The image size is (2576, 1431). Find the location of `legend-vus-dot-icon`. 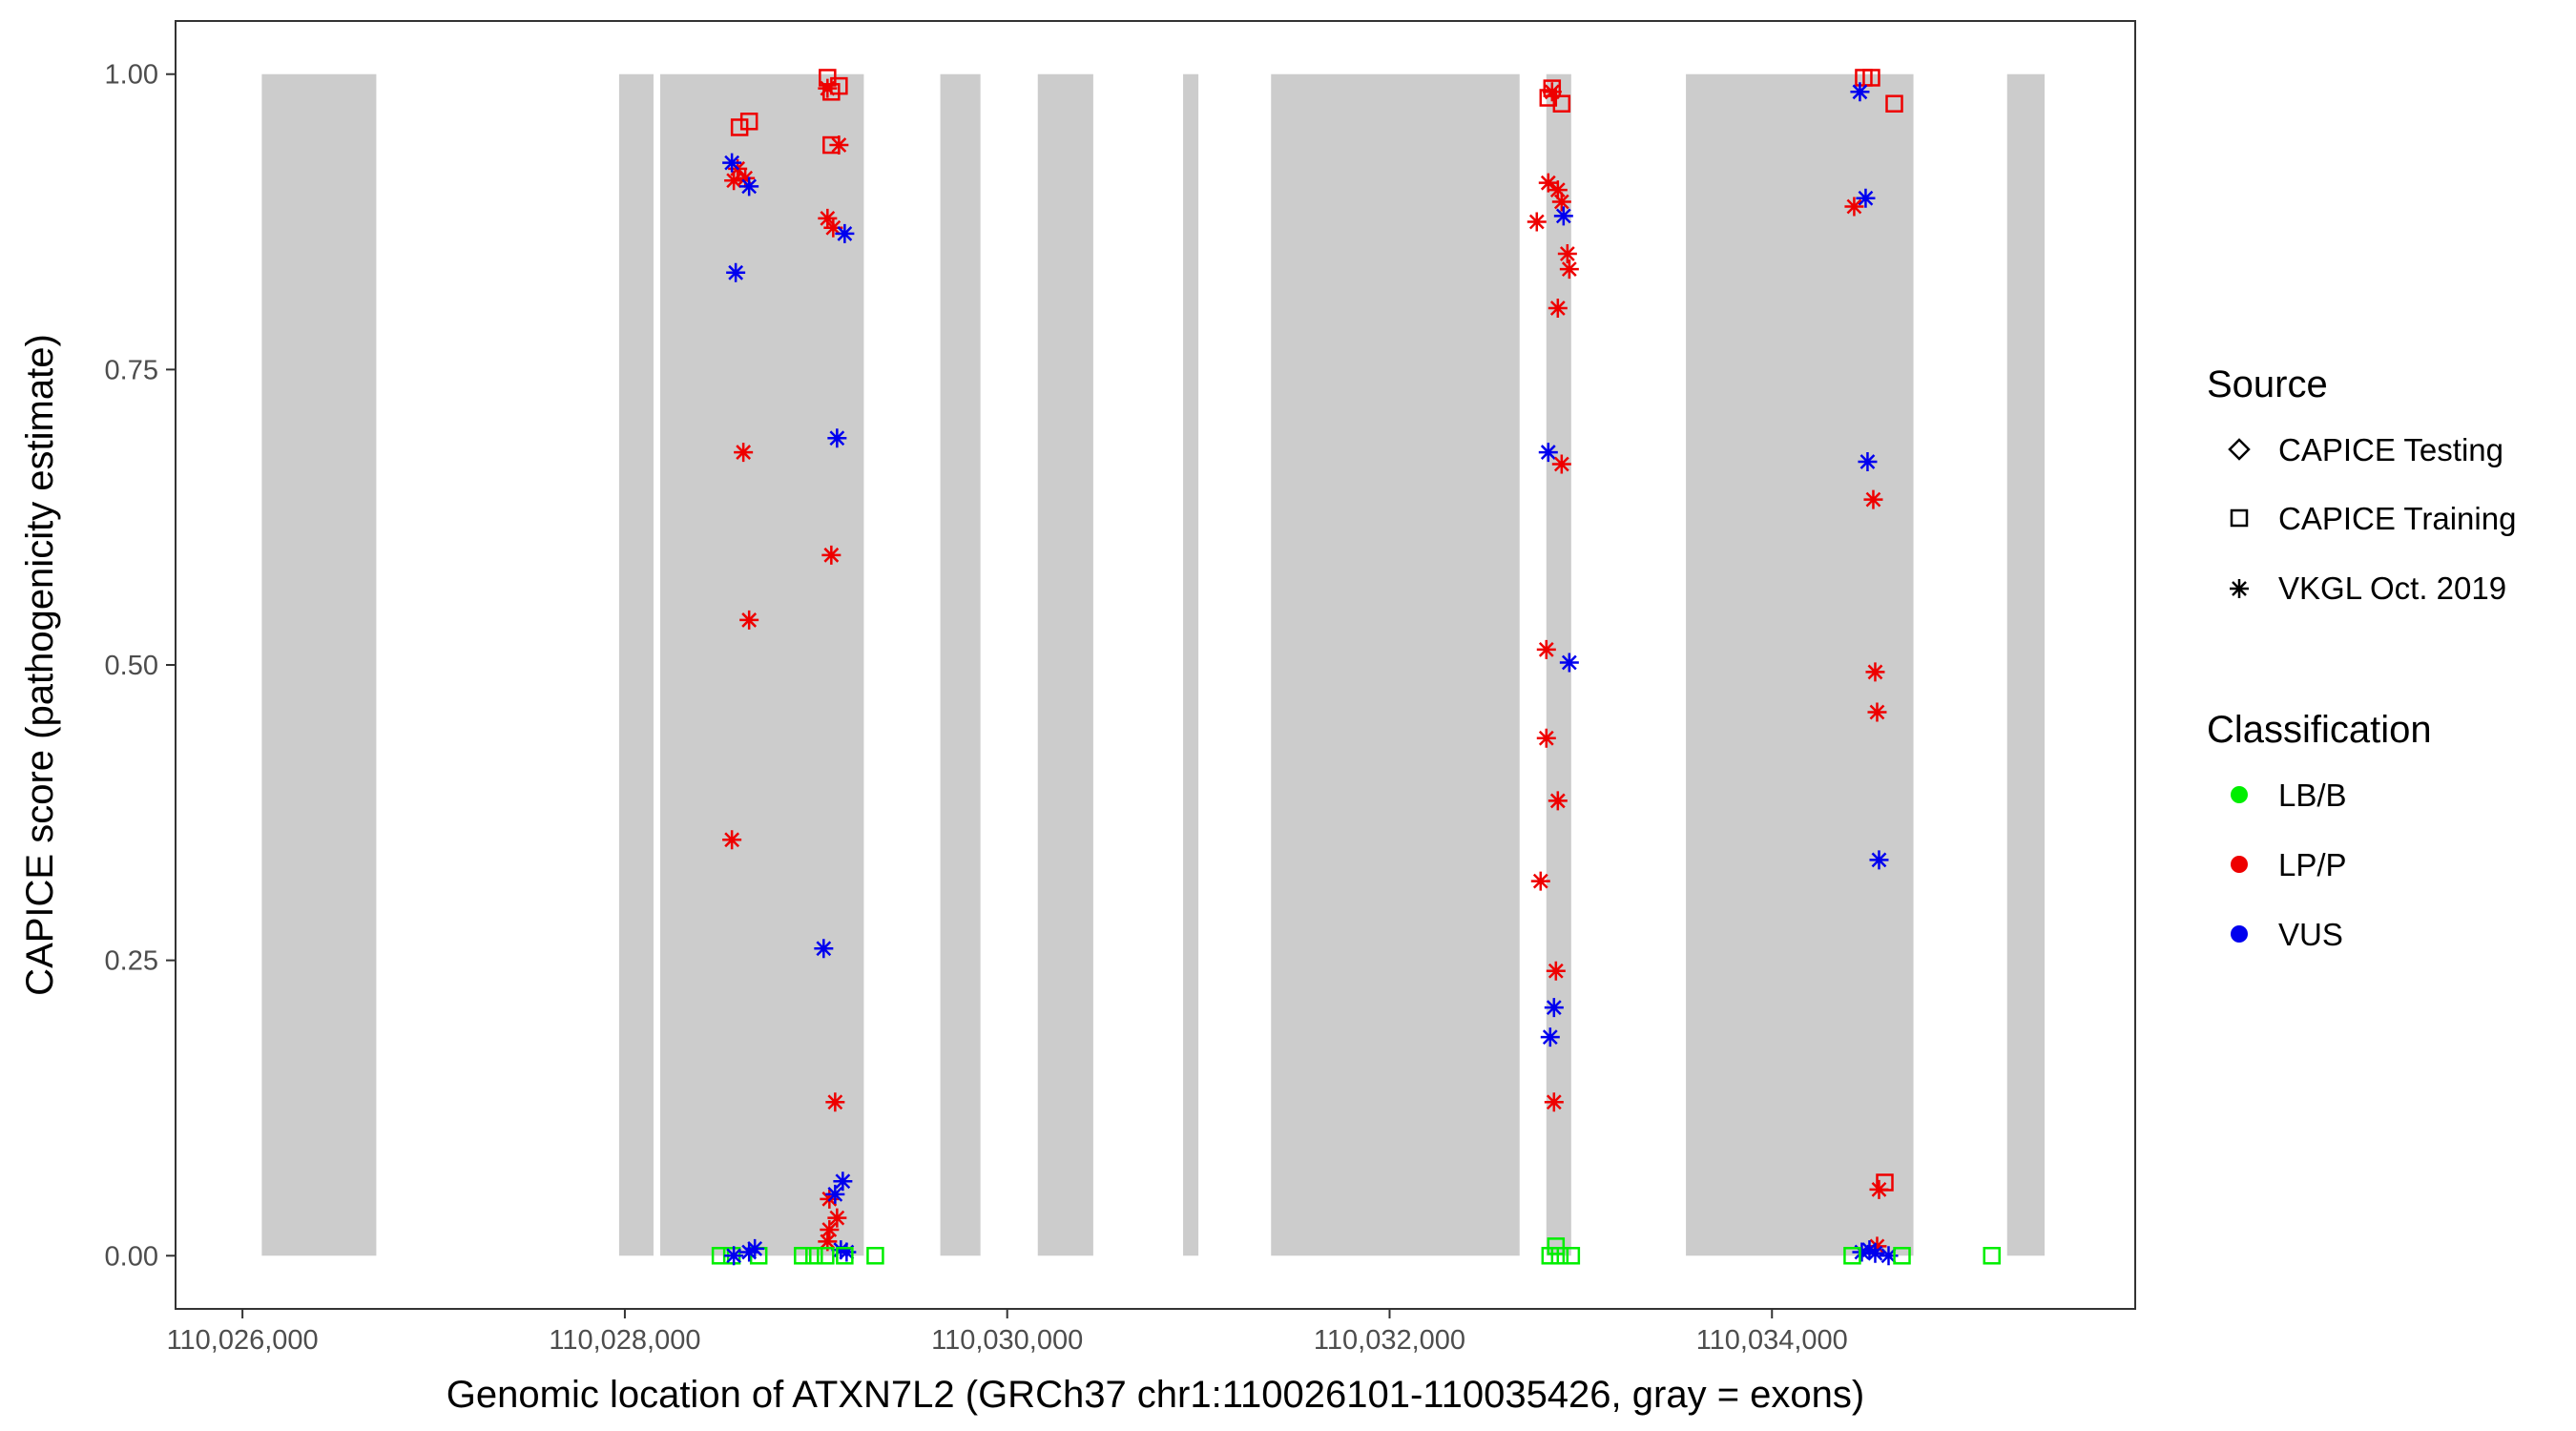

legend-vus-dot-icon is located at coordinates (2239, 934).